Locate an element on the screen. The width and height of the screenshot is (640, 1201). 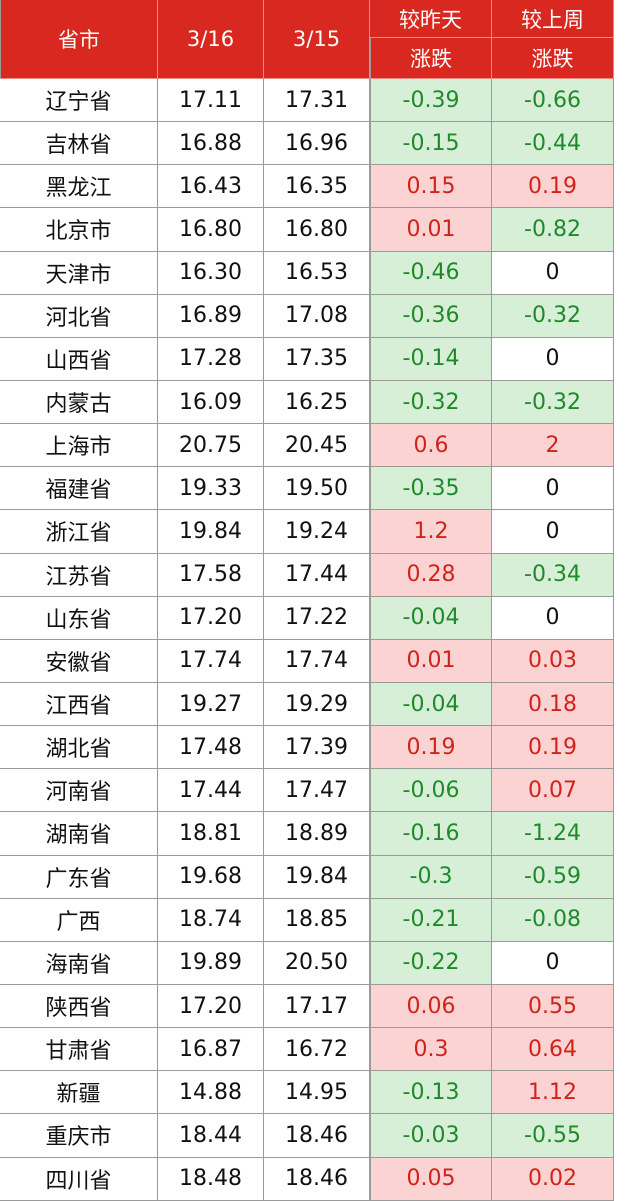
value-cell: 0.03 is located at coordinates (553, 661).